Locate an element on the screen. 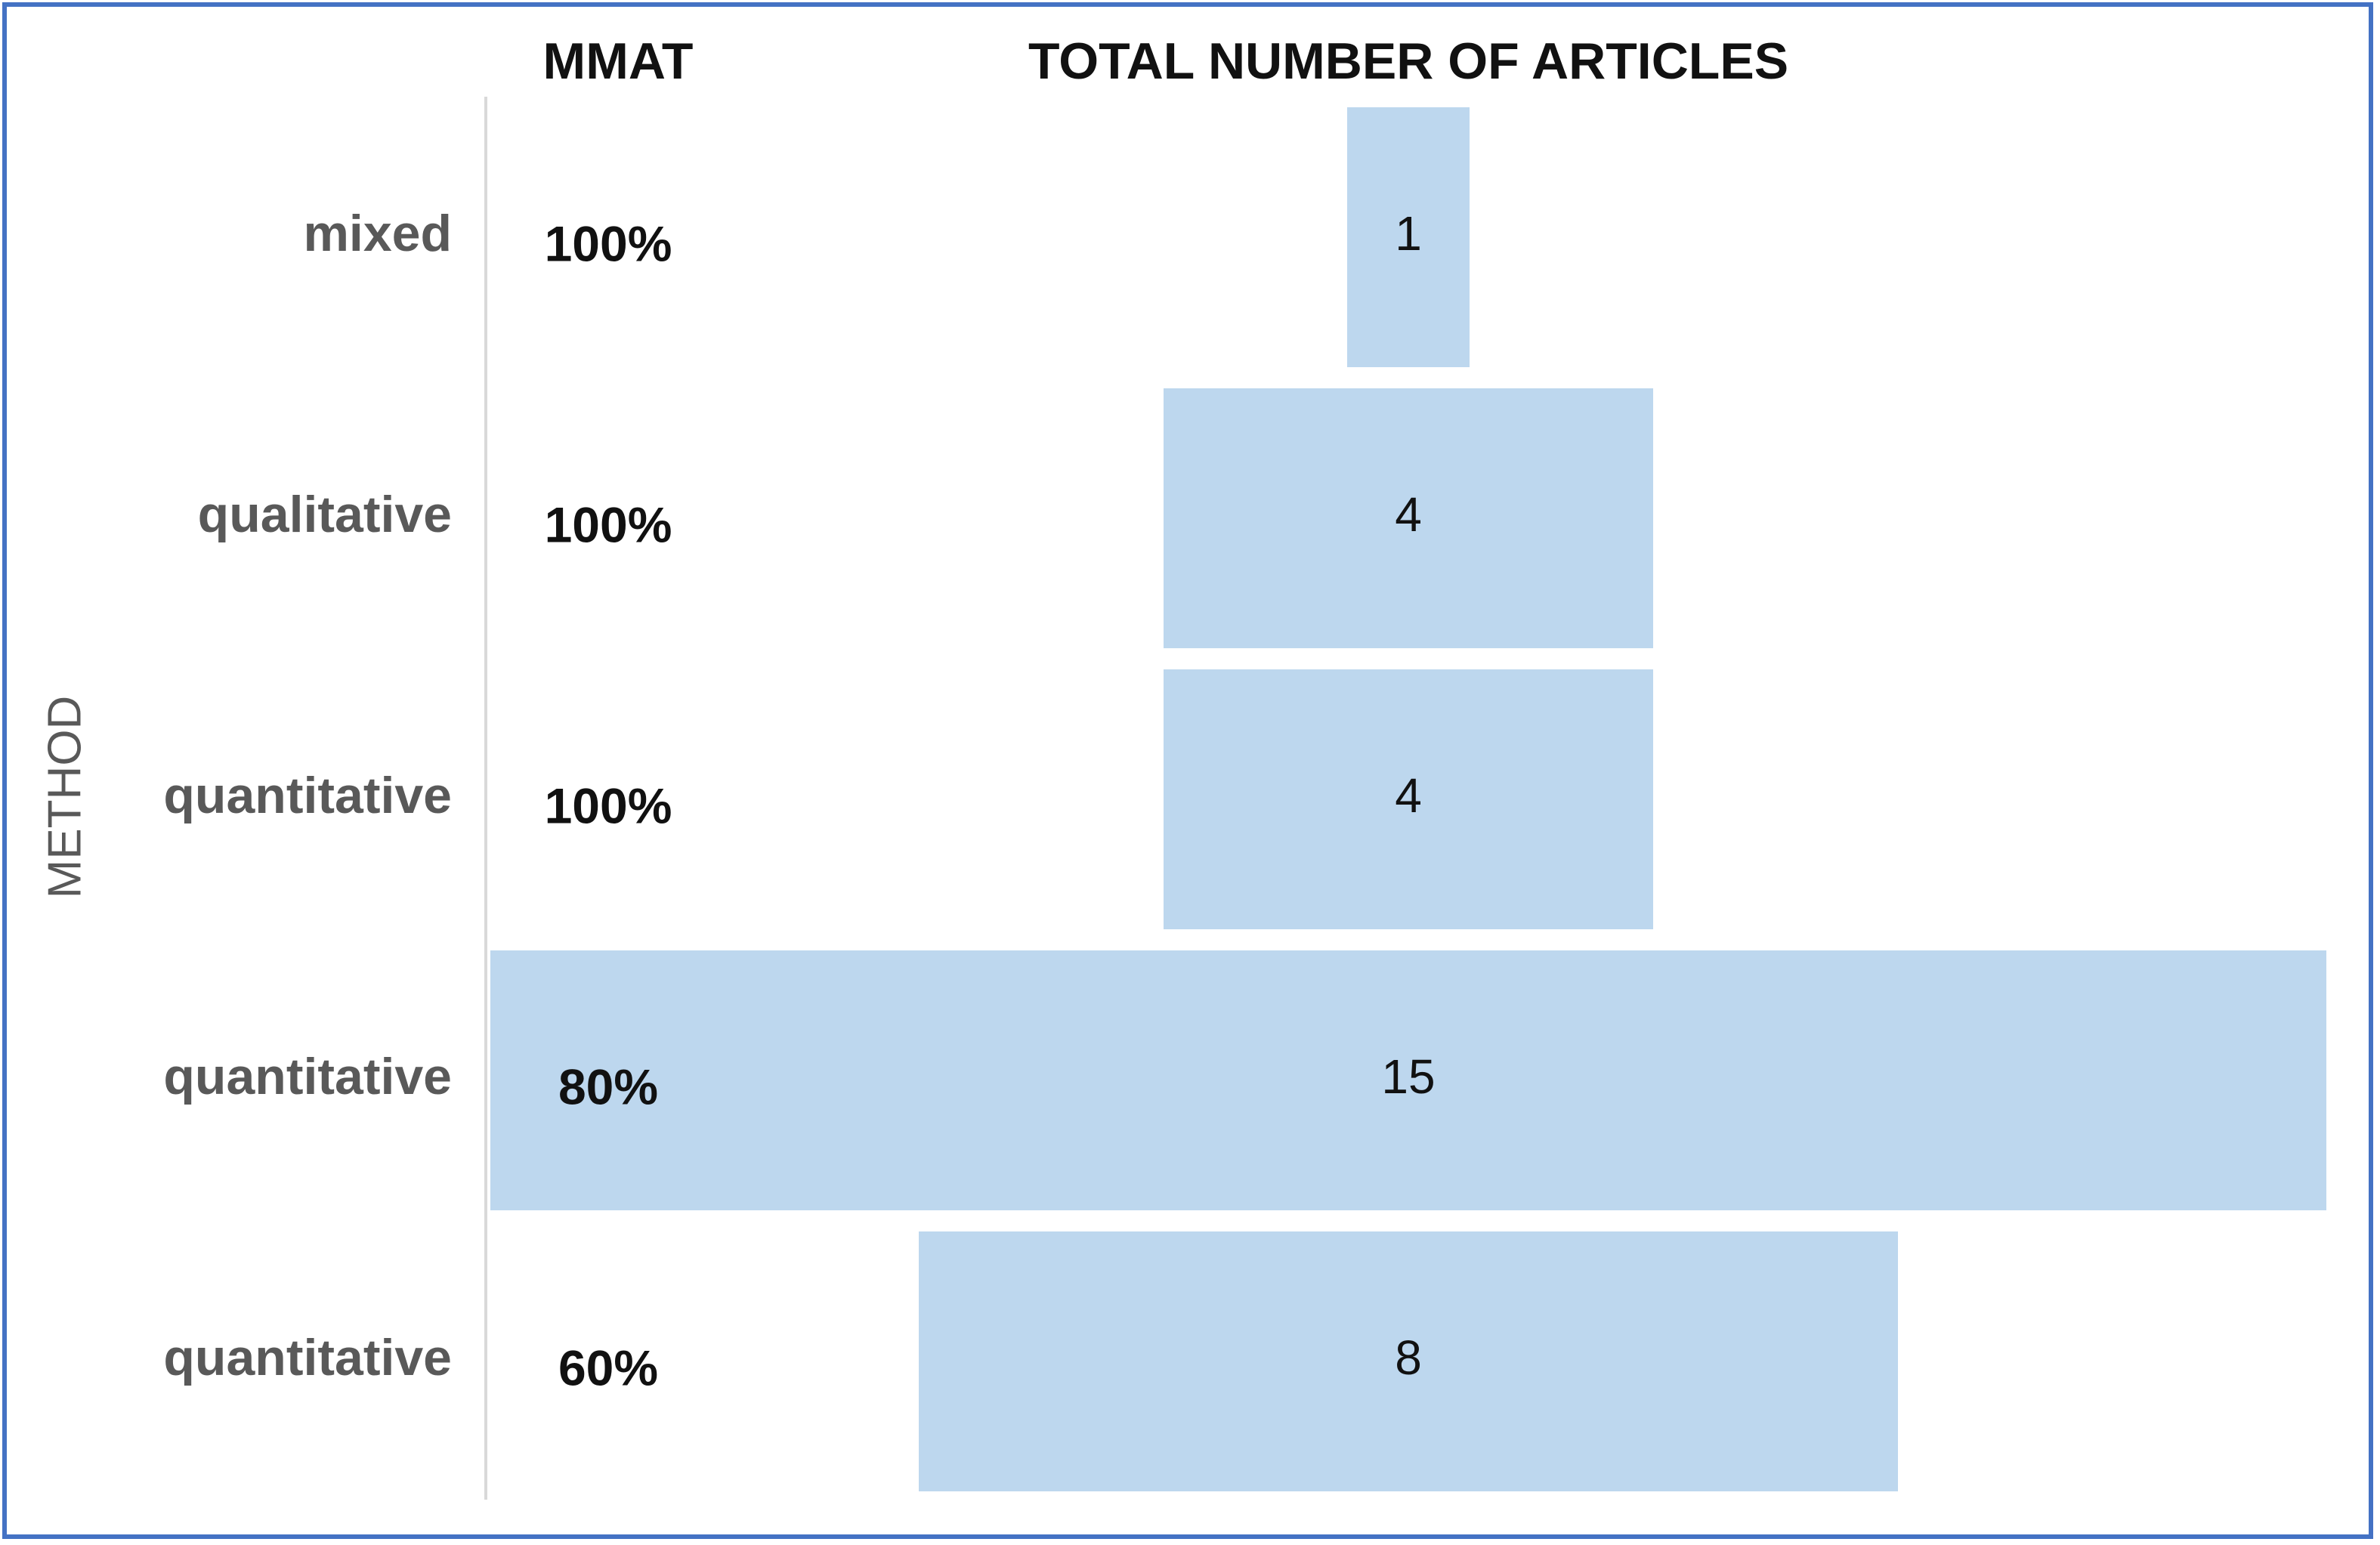 The width and height of the screenshot is (2380, 1545). value-label: 8 is located at coordinates (1408, 1357).